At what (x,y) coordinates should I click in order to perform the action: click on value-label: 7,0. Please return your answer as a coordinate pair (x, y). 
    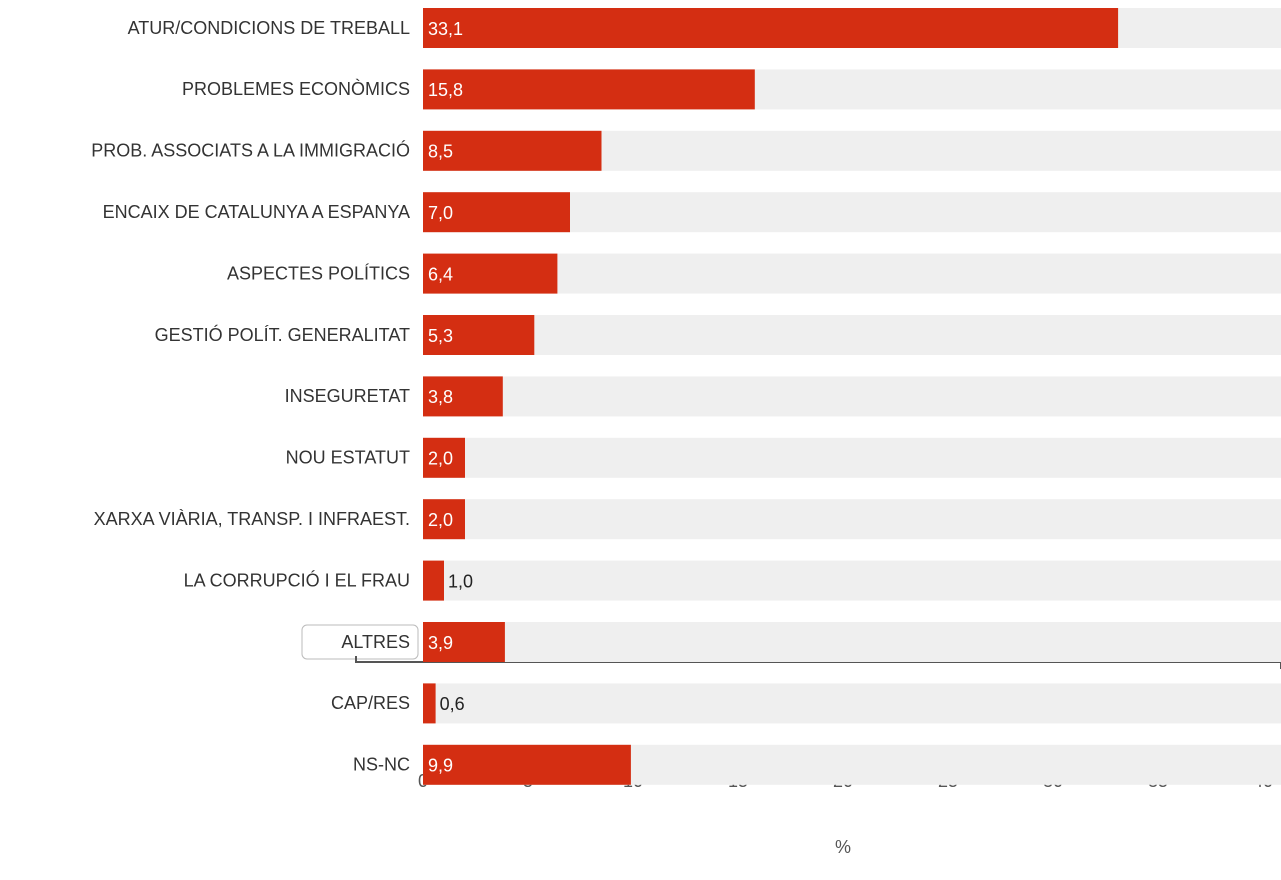
    Looking at the image, I should click on (440, 213).